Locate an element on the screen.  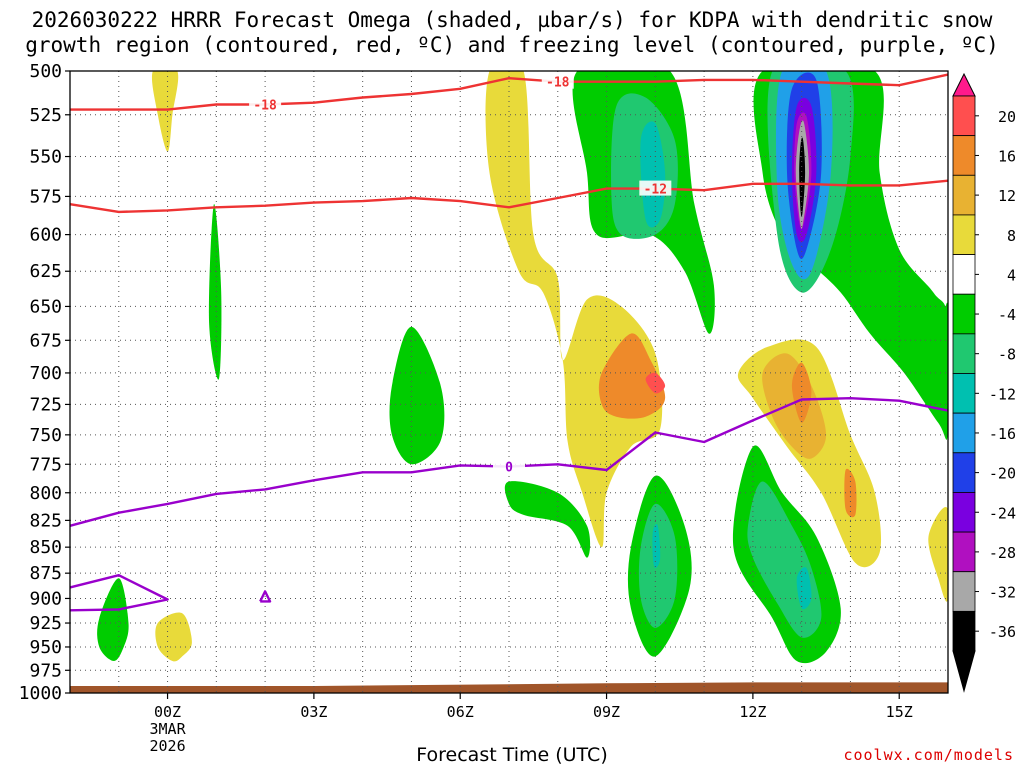
colorbar-label-8: -16 is located at coordinates (1002, 434).